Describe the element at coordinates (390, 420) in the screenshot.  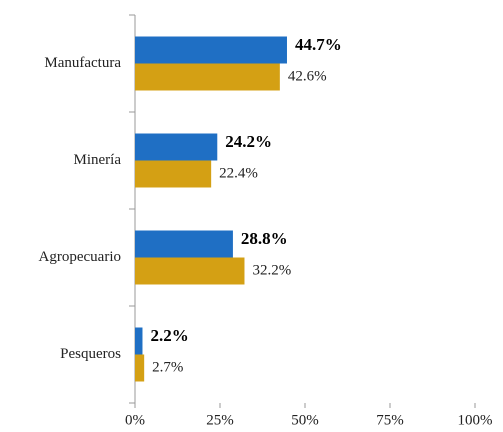
I see `x-tick-label: 75%` at that location.